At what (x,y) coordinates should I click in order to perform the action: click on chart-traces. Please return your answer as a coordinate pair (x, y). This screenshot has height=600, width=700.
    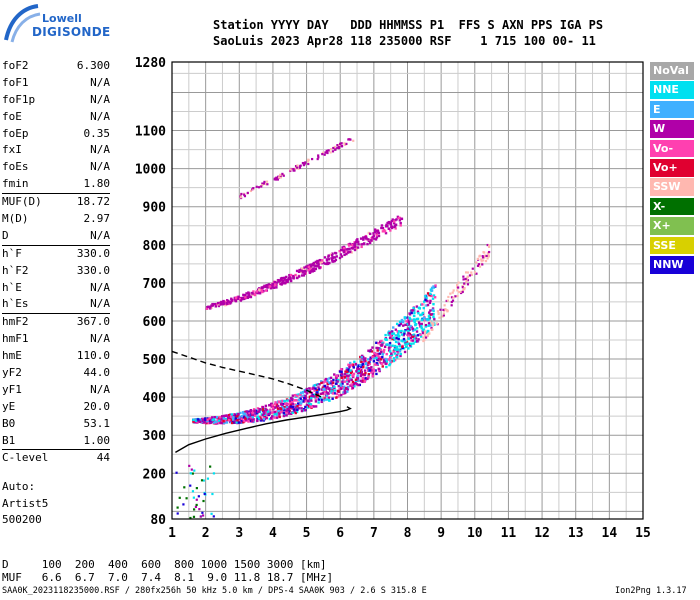
    Looking at the image, I should click on (261, 402).